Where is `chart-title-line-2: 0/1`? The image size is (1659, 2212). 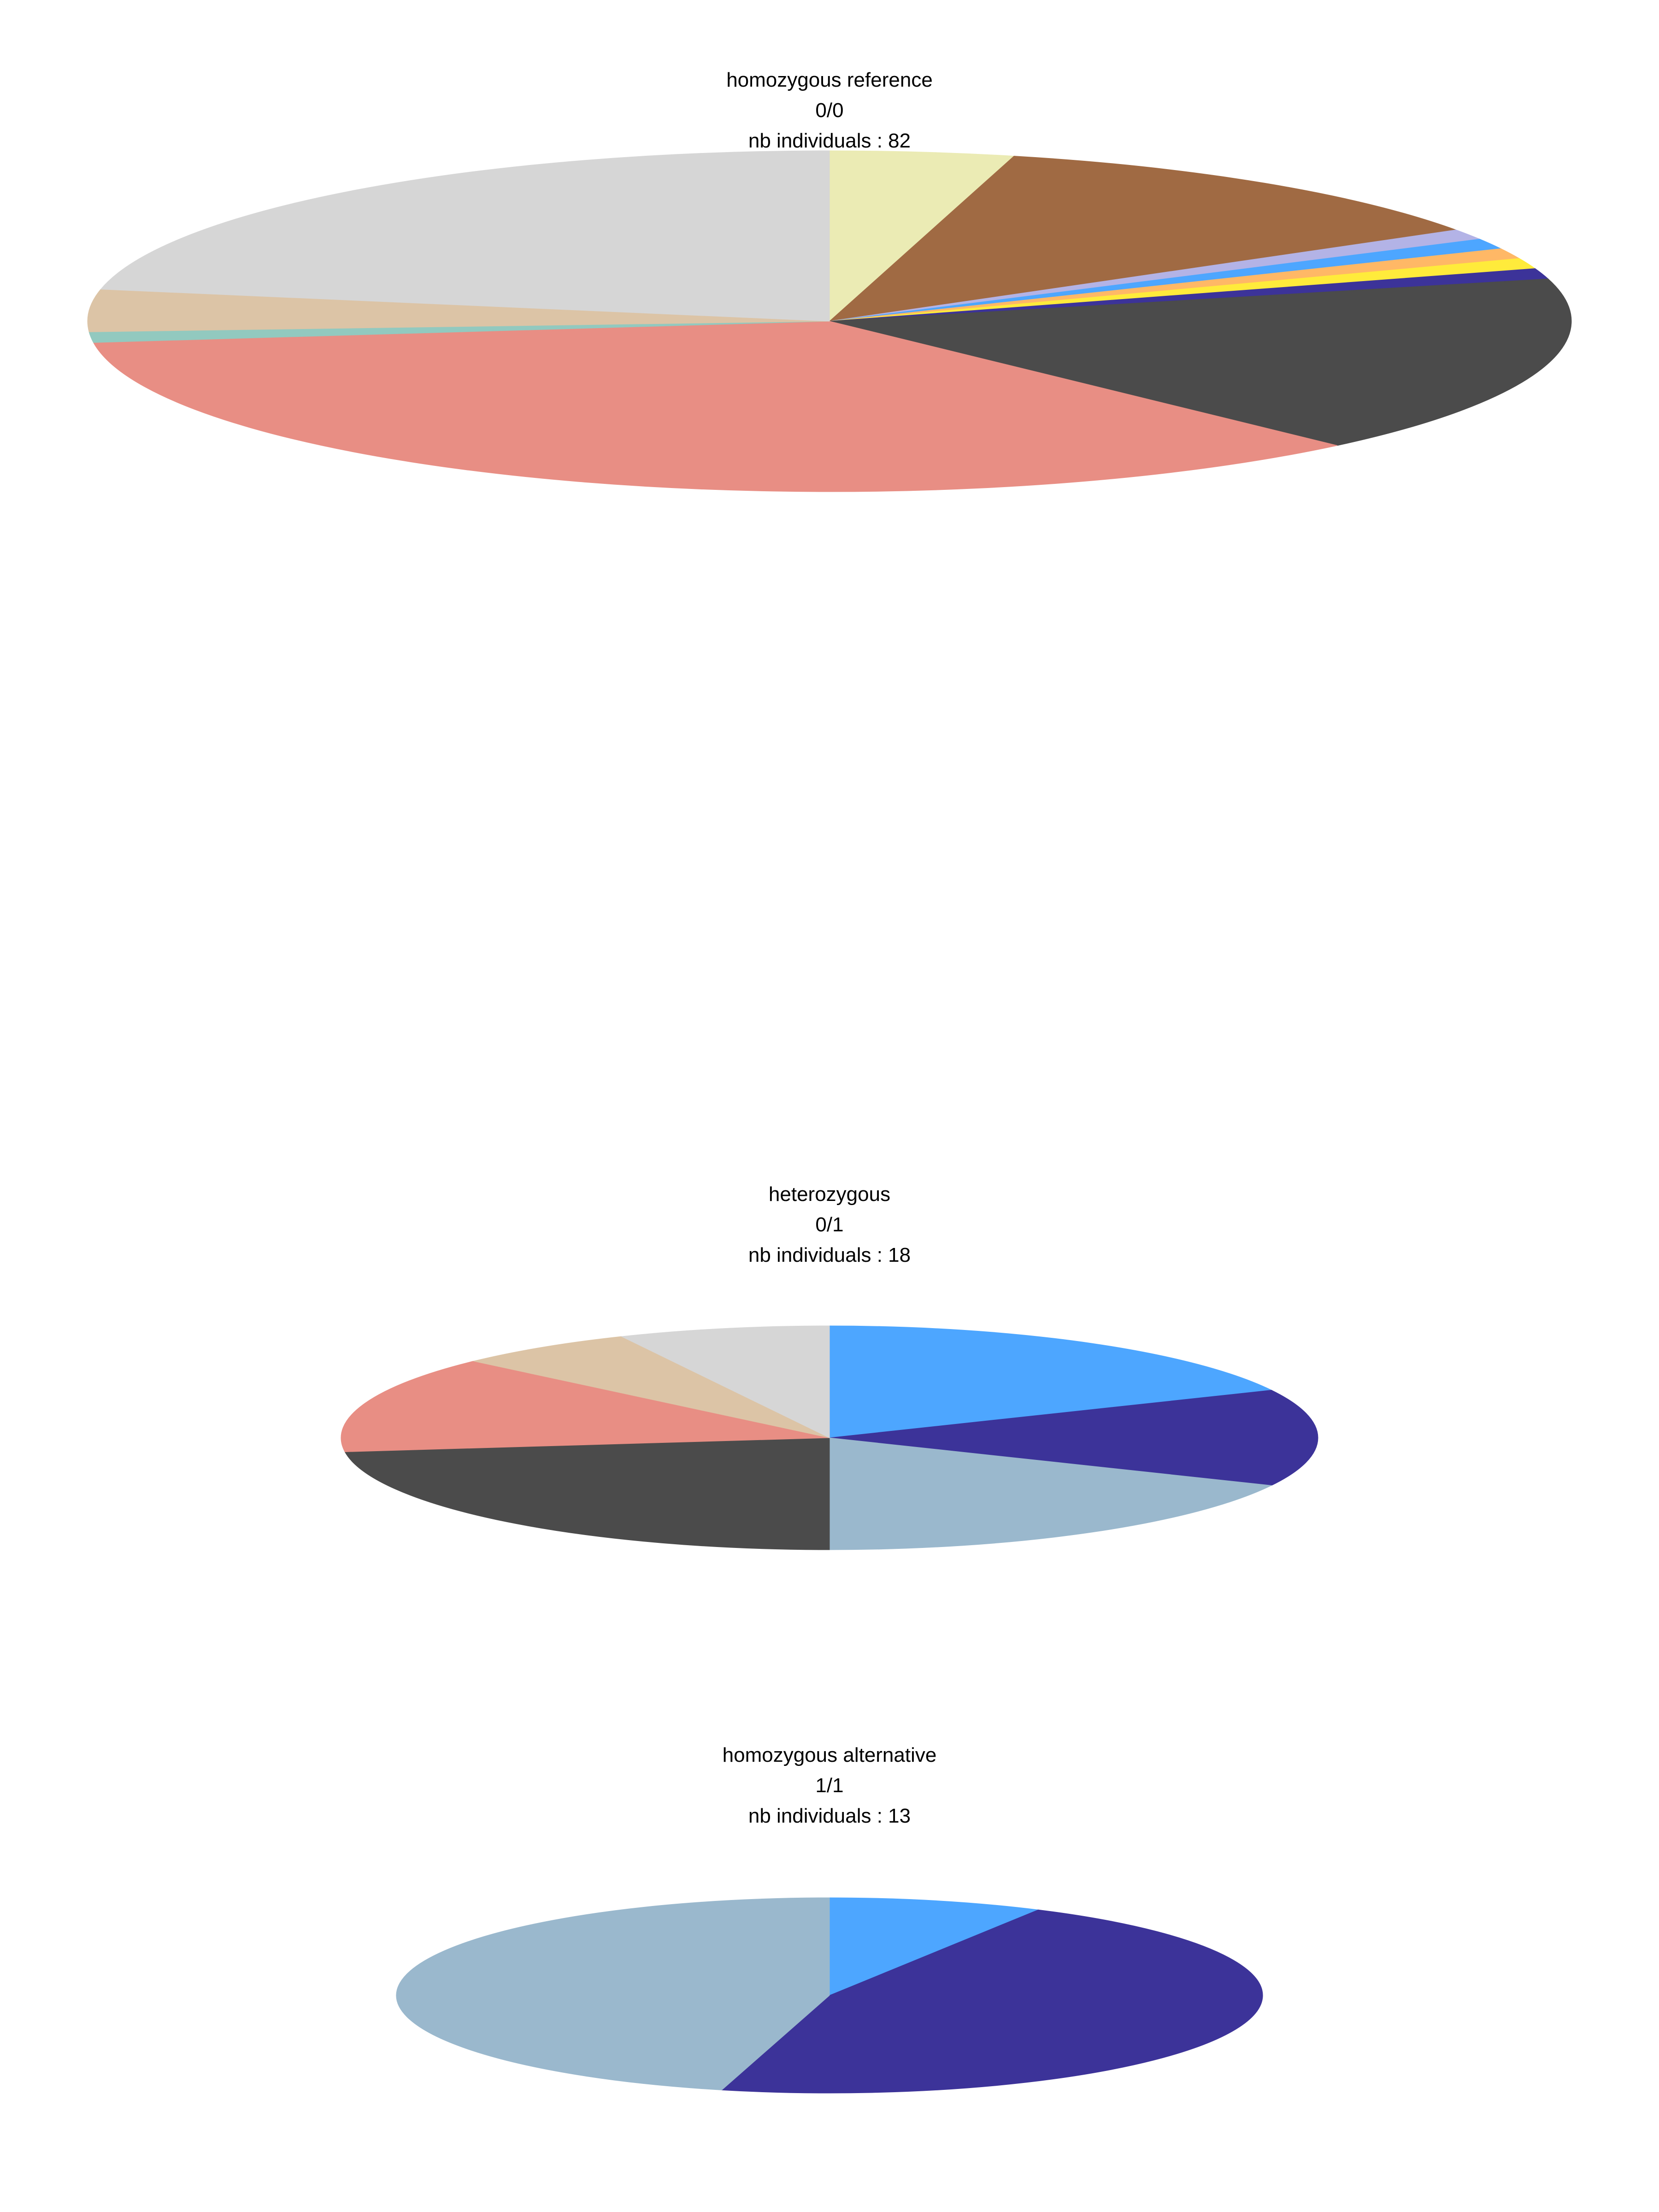 chart-title-line-2: 0/1 is located at coordinates (829, 1224).